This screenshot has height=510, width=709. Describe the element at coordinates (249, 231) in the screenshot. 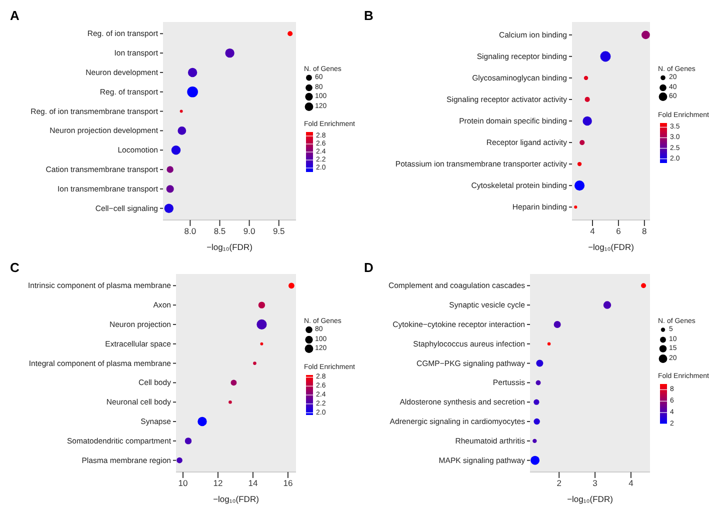

I see `x-tick-label: 9.0` at that location.